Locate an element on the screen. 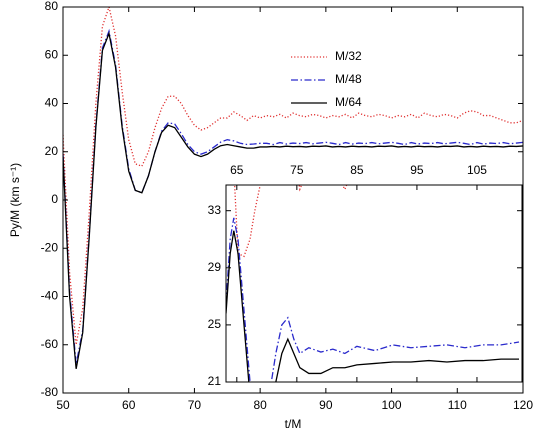 Image resolution: width=537 pixels, height=439 pixels. y-tick-label: 40 is located at coordinates (52, 103).